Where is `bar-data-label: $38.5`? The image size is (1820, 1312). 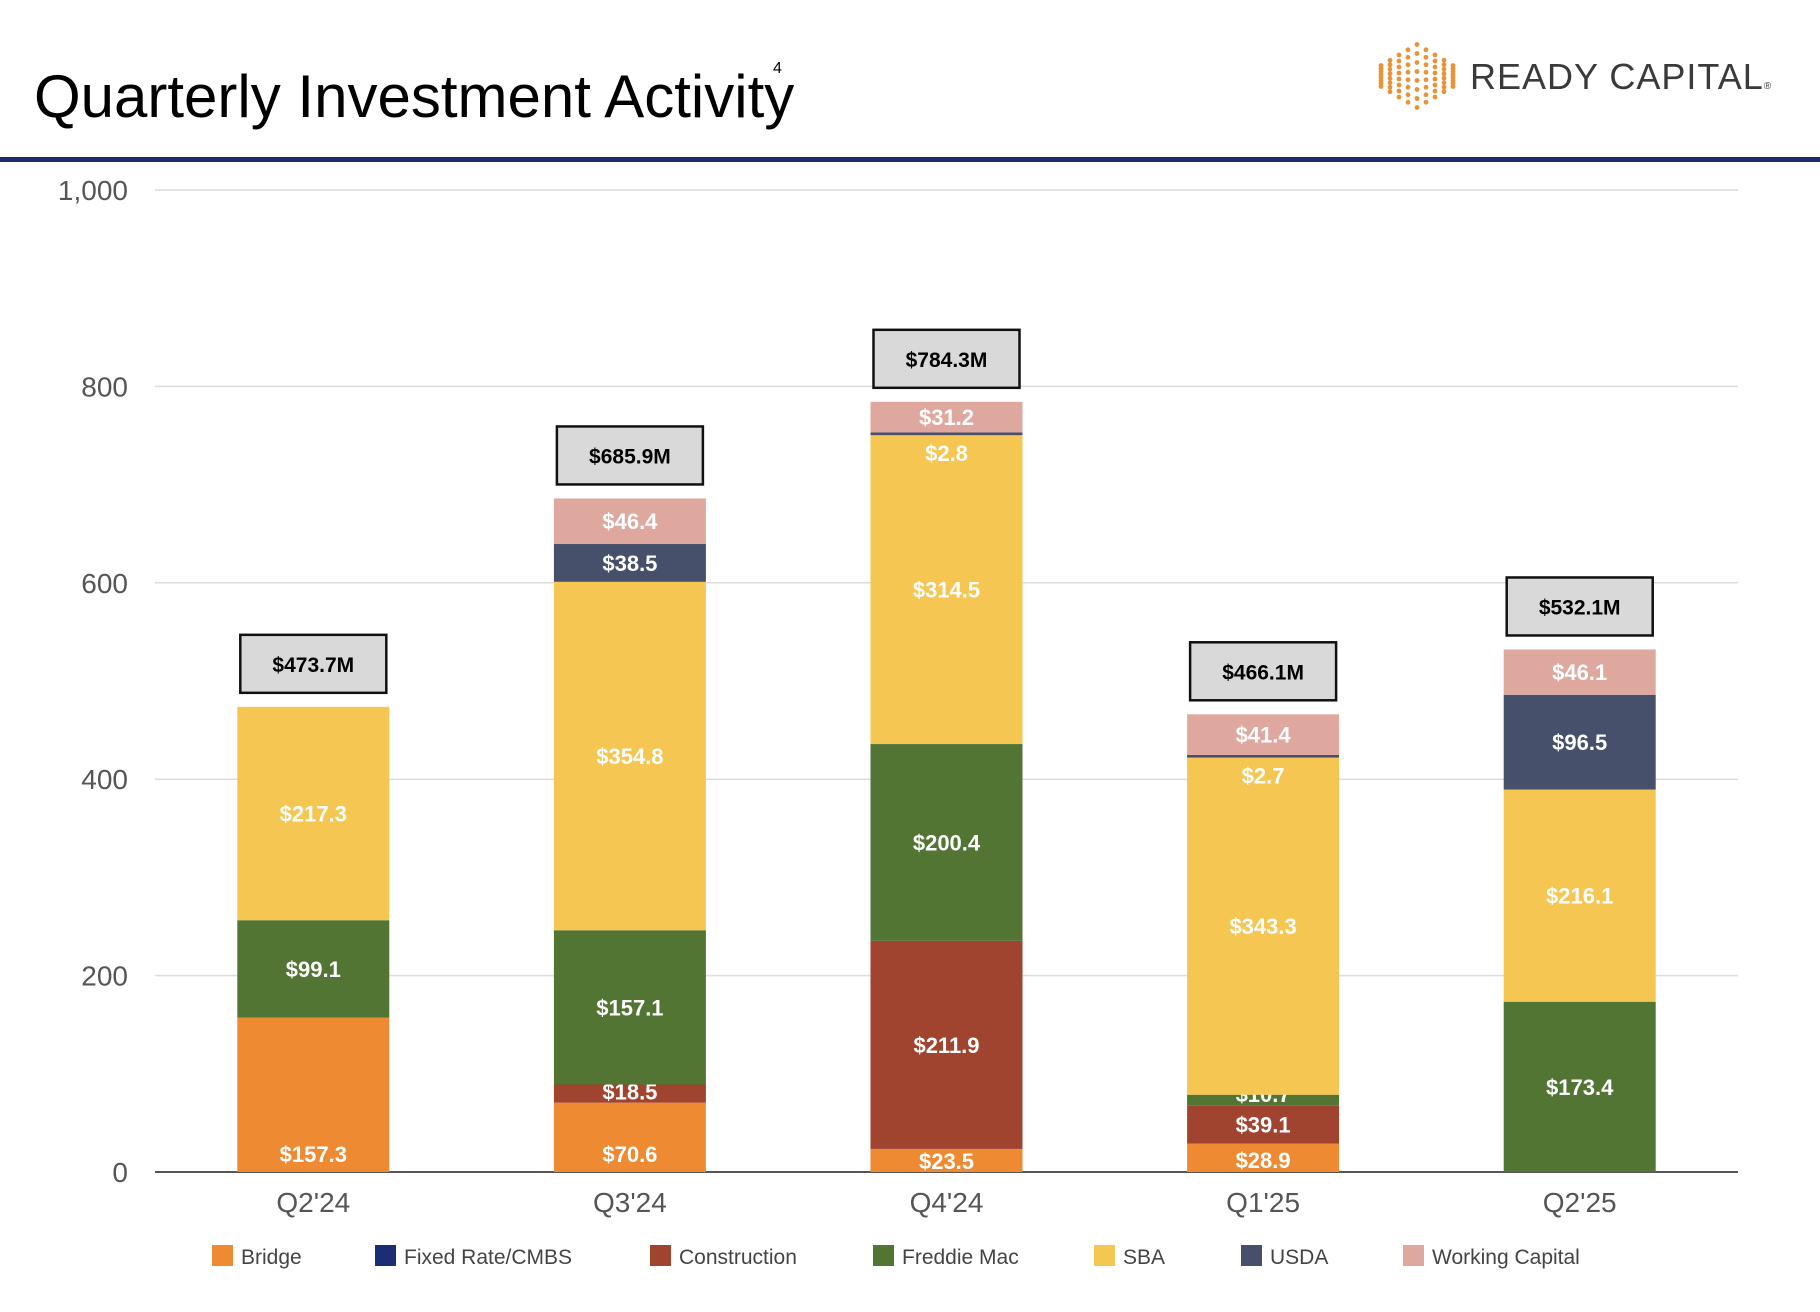 bar-data-label: $38.5 is located at coordinates (629, 563).